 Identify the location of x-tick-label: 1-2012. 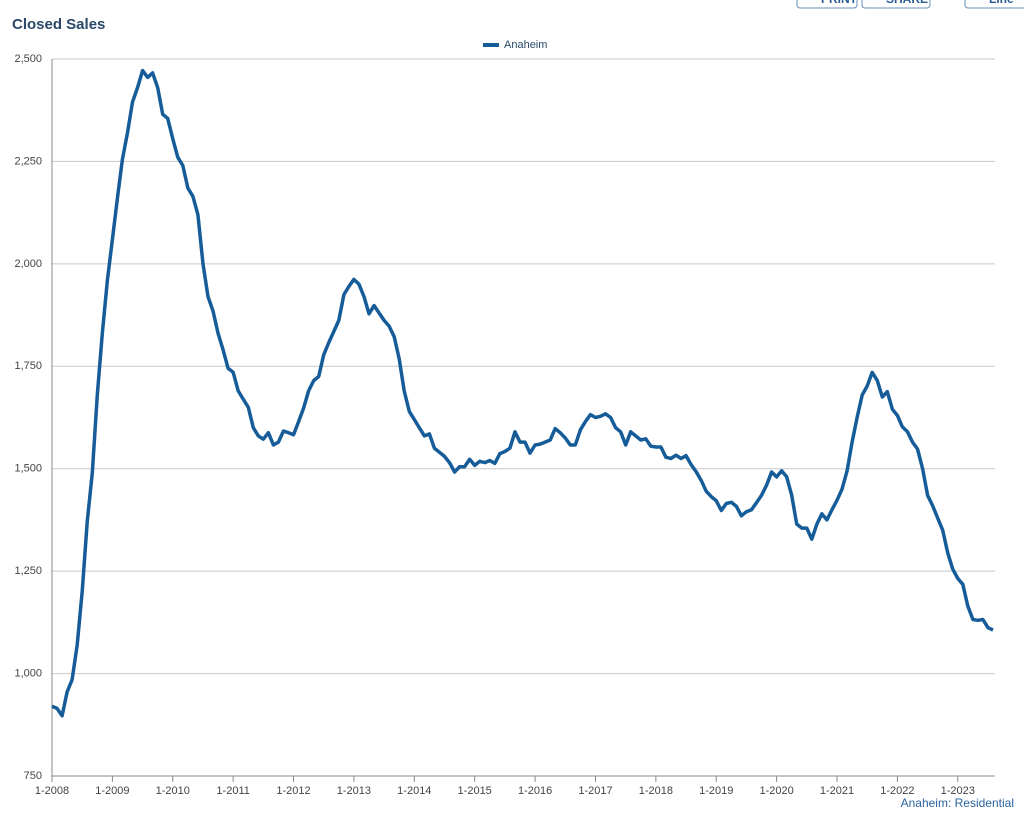
(293, 791).